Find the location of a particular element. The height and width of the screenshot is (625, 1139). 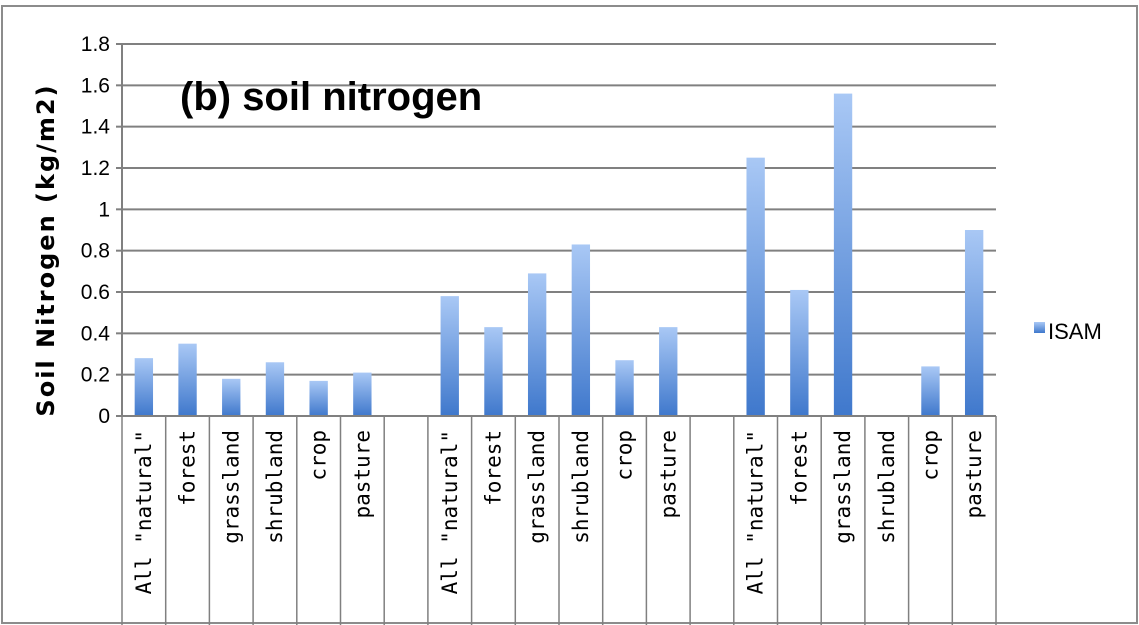

legend-swatch-isam is located at coordinates (1039, 327).